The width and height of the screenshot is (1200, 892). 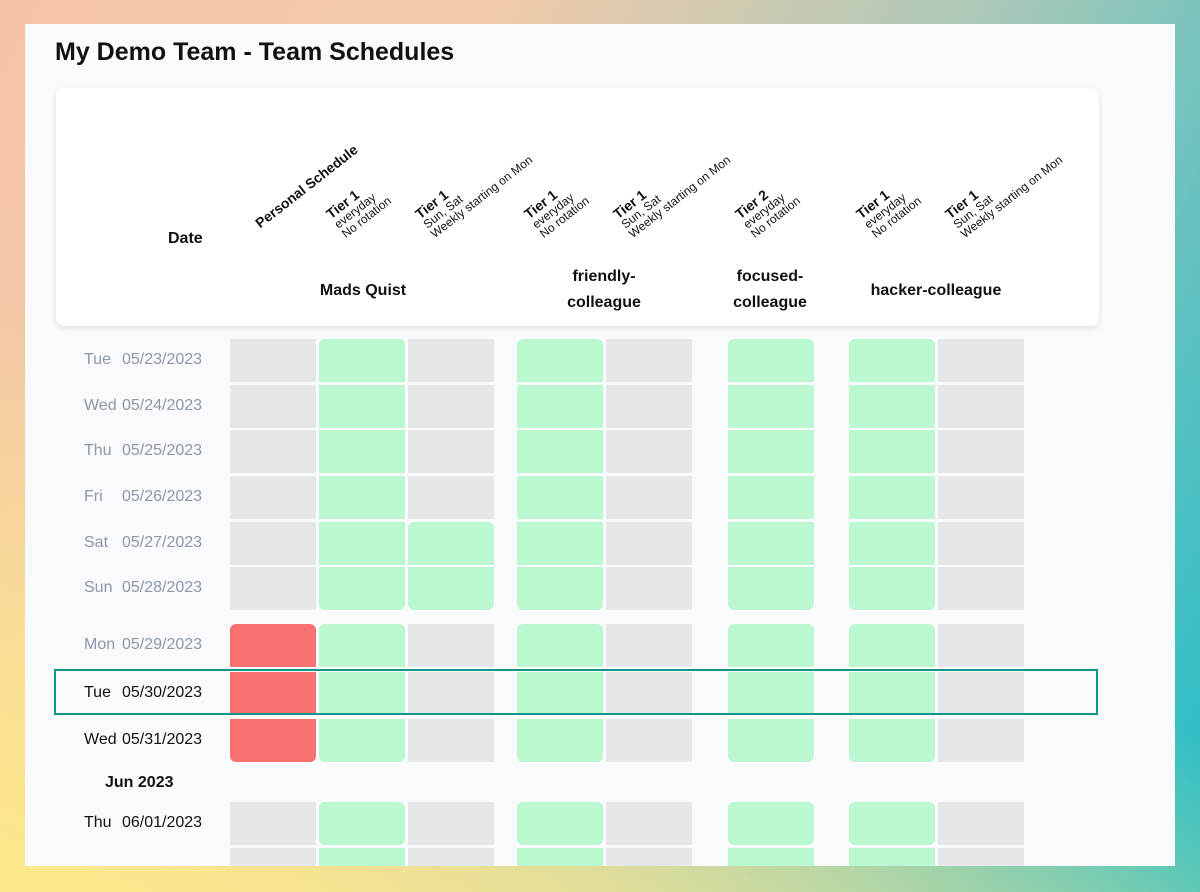 What do you see at coordinates (139, 782) in the screenshot?
I see `month-label: Jun 2023` at bounding box center [139, 782].